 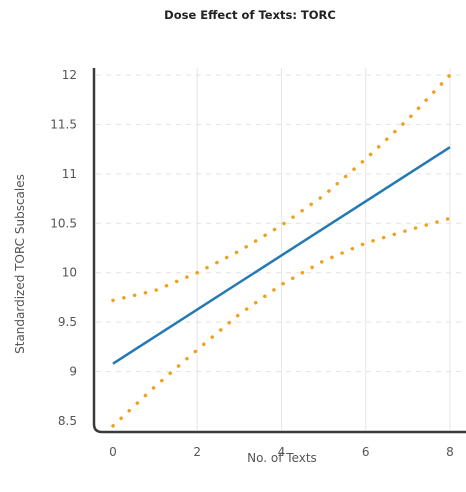 I want to click on x-tick-label: 2, so click(x=197, y=452).